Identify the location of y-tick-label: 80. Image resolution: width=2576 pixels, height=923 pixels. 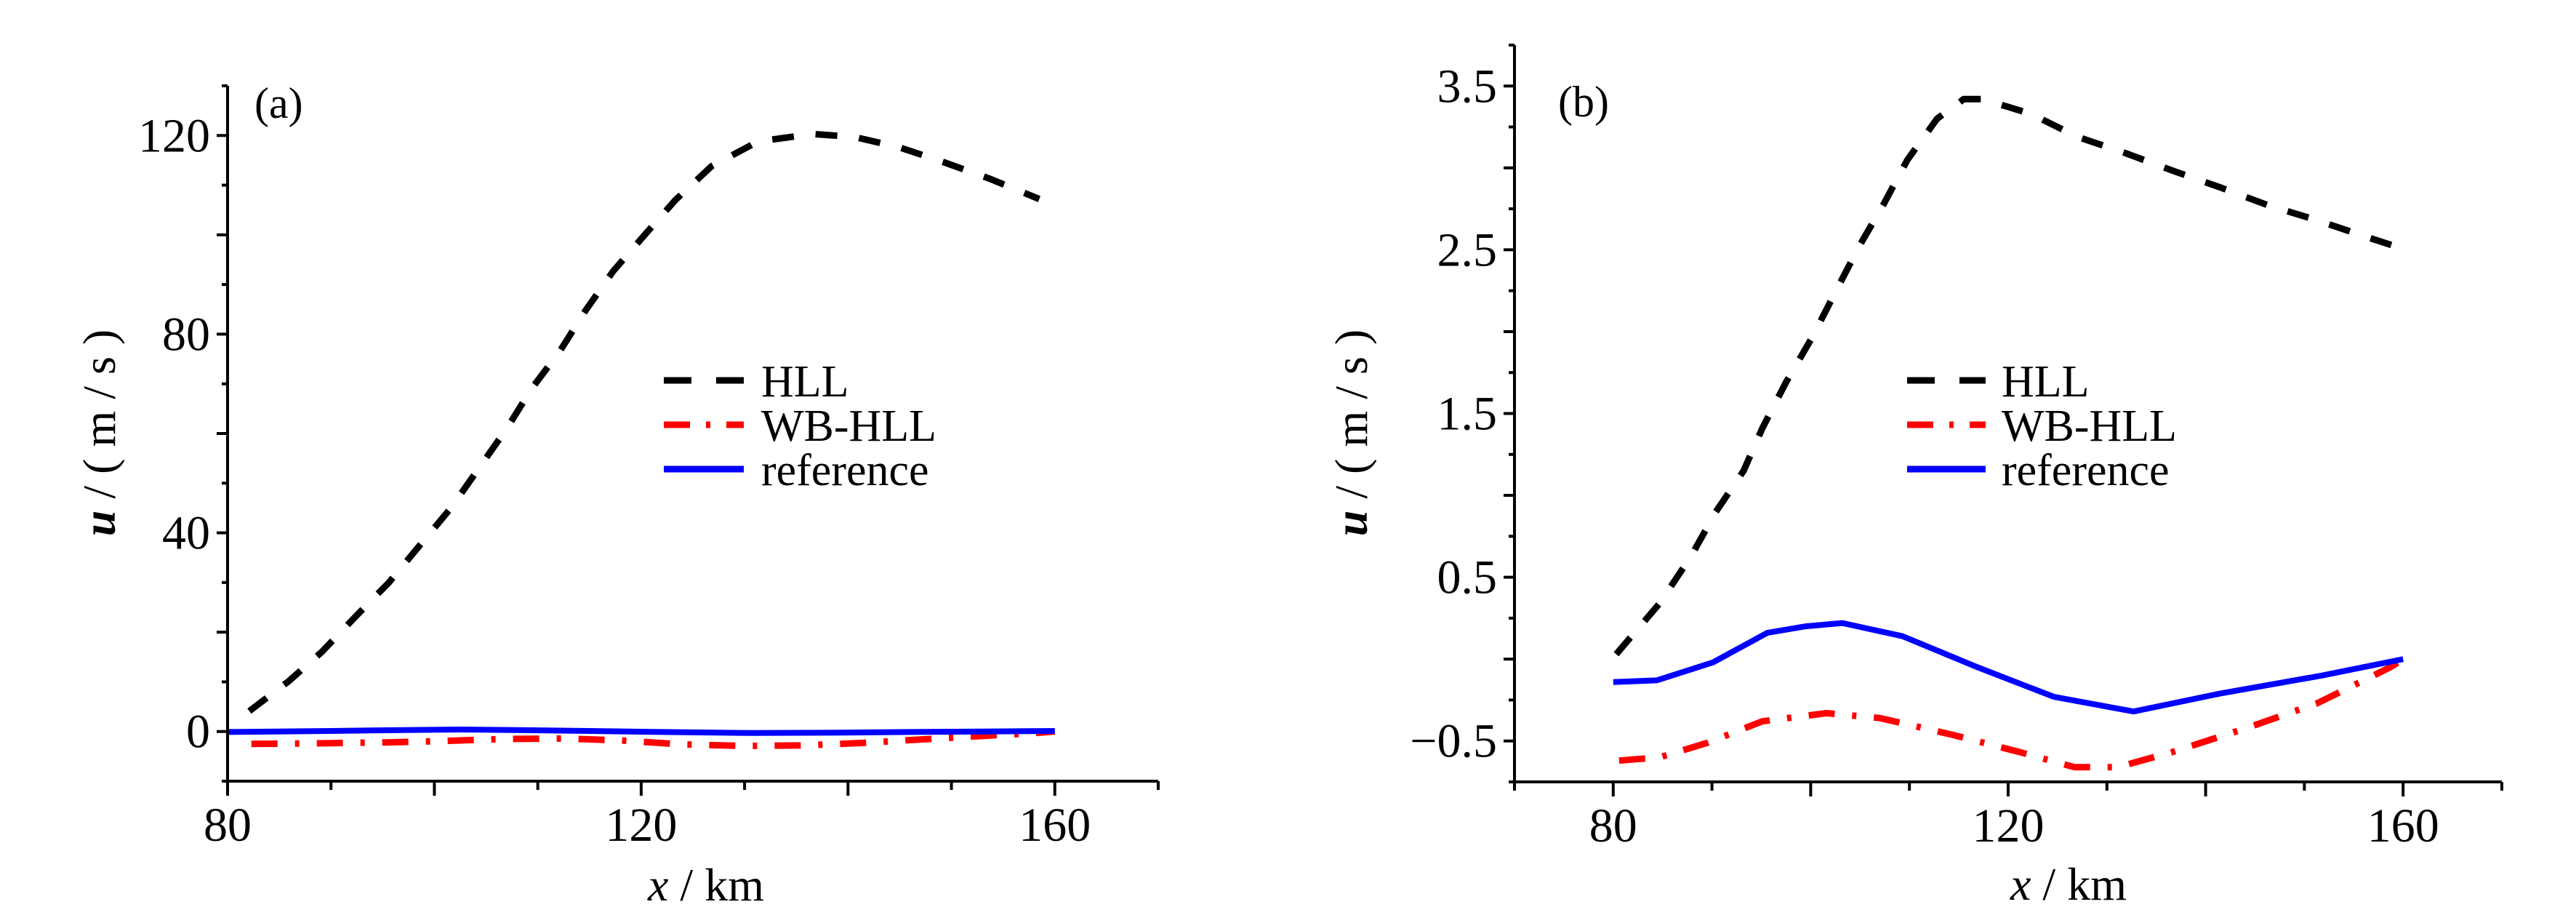
(186, 334).